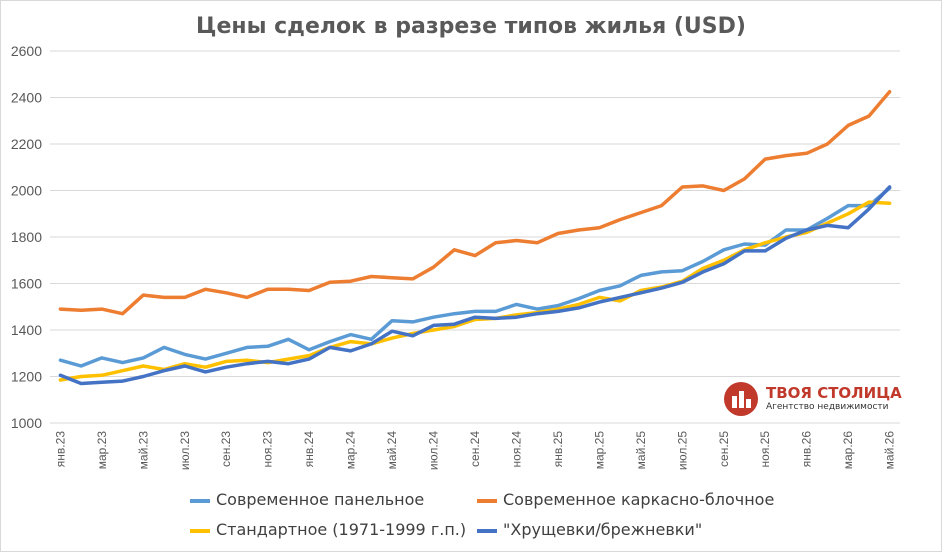  I want to click on x-tick-label: май.24, so click(392, 450).